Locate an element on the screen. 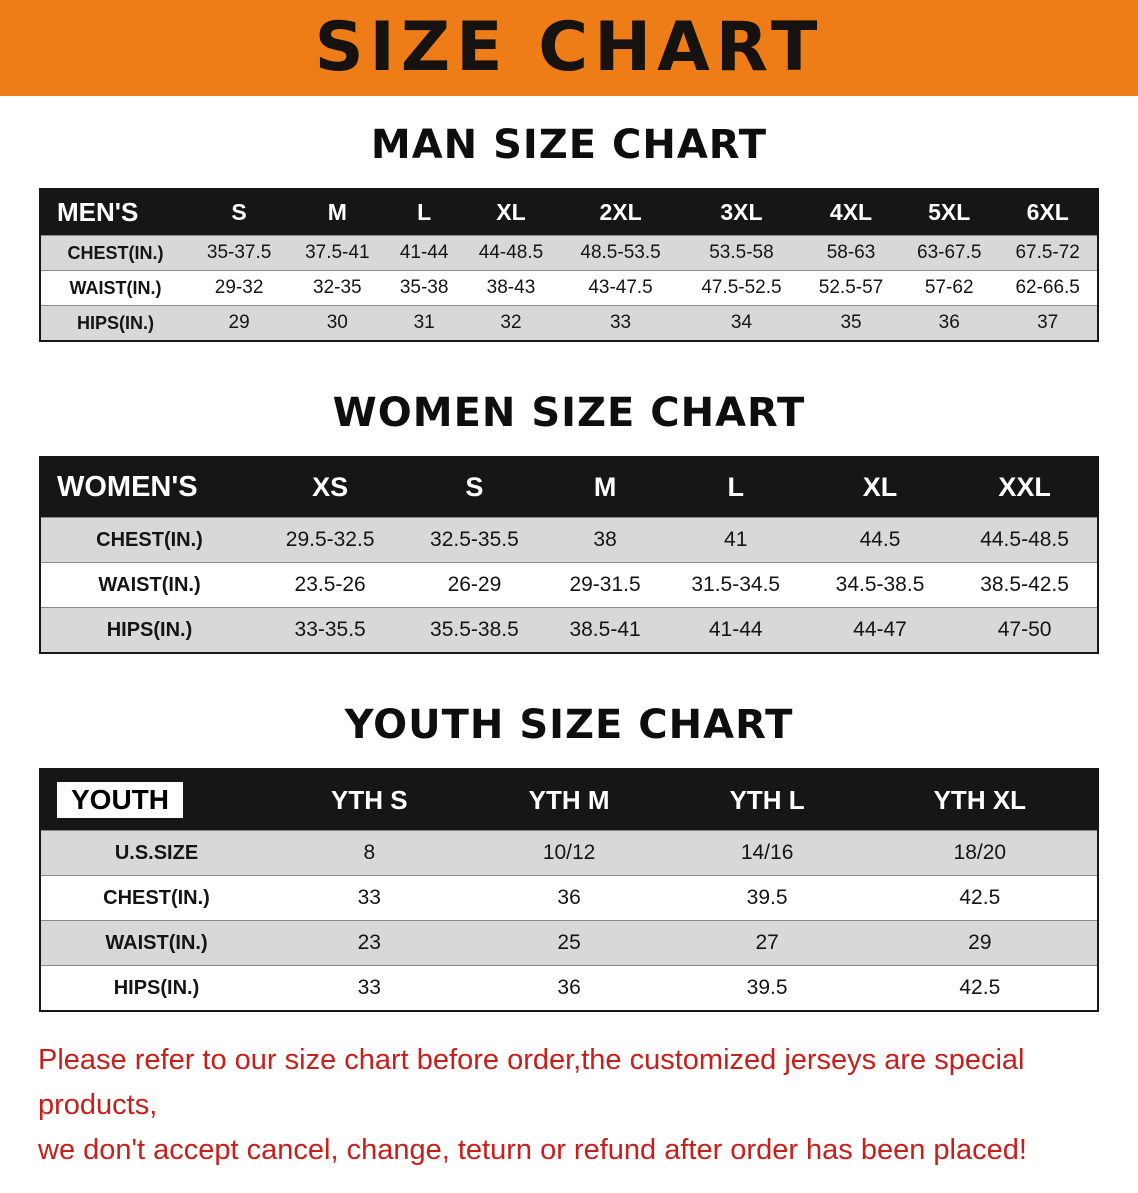  size-value-cell: 32-35 is located at coordinates (337, 287).